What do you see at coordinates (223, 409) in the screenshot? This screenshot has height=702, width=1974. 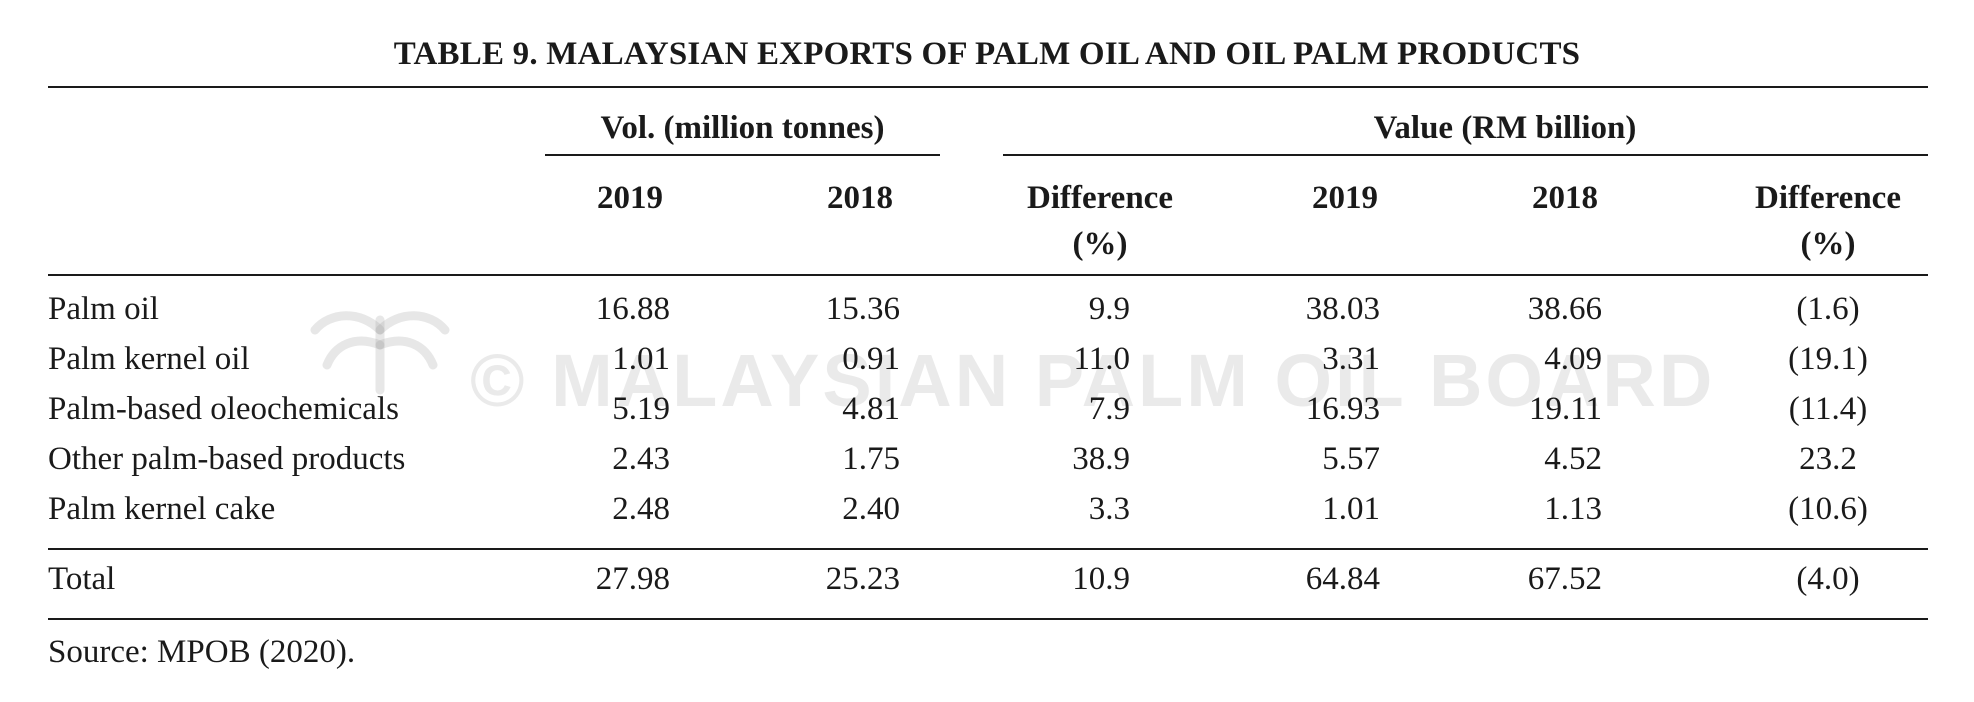 I see `row-label: Palm-based oleochemicals` at bounding box center [223, 409].